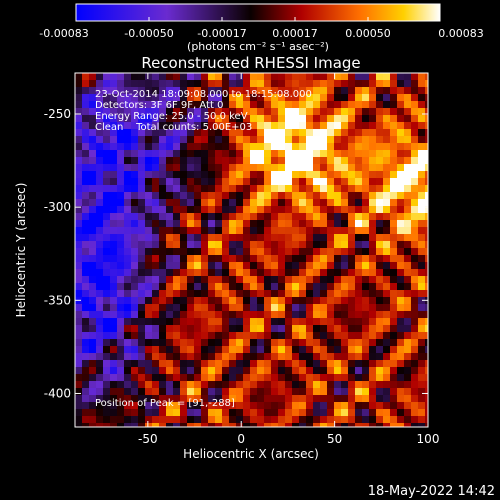  I want to click on y-tick-label: -350, so click(57, 300).